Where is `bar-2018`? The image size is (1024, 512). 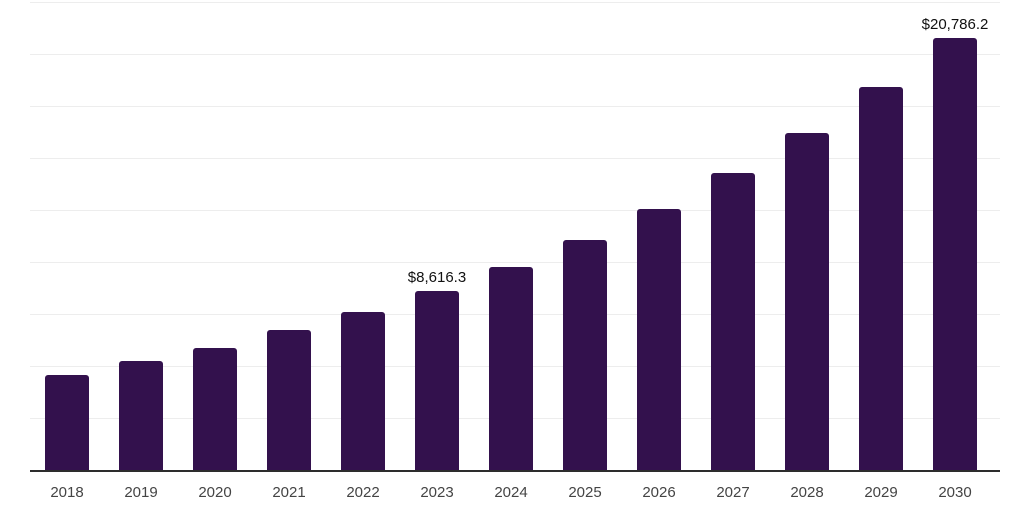 bar-2018 is located at coordinates (67, 422).